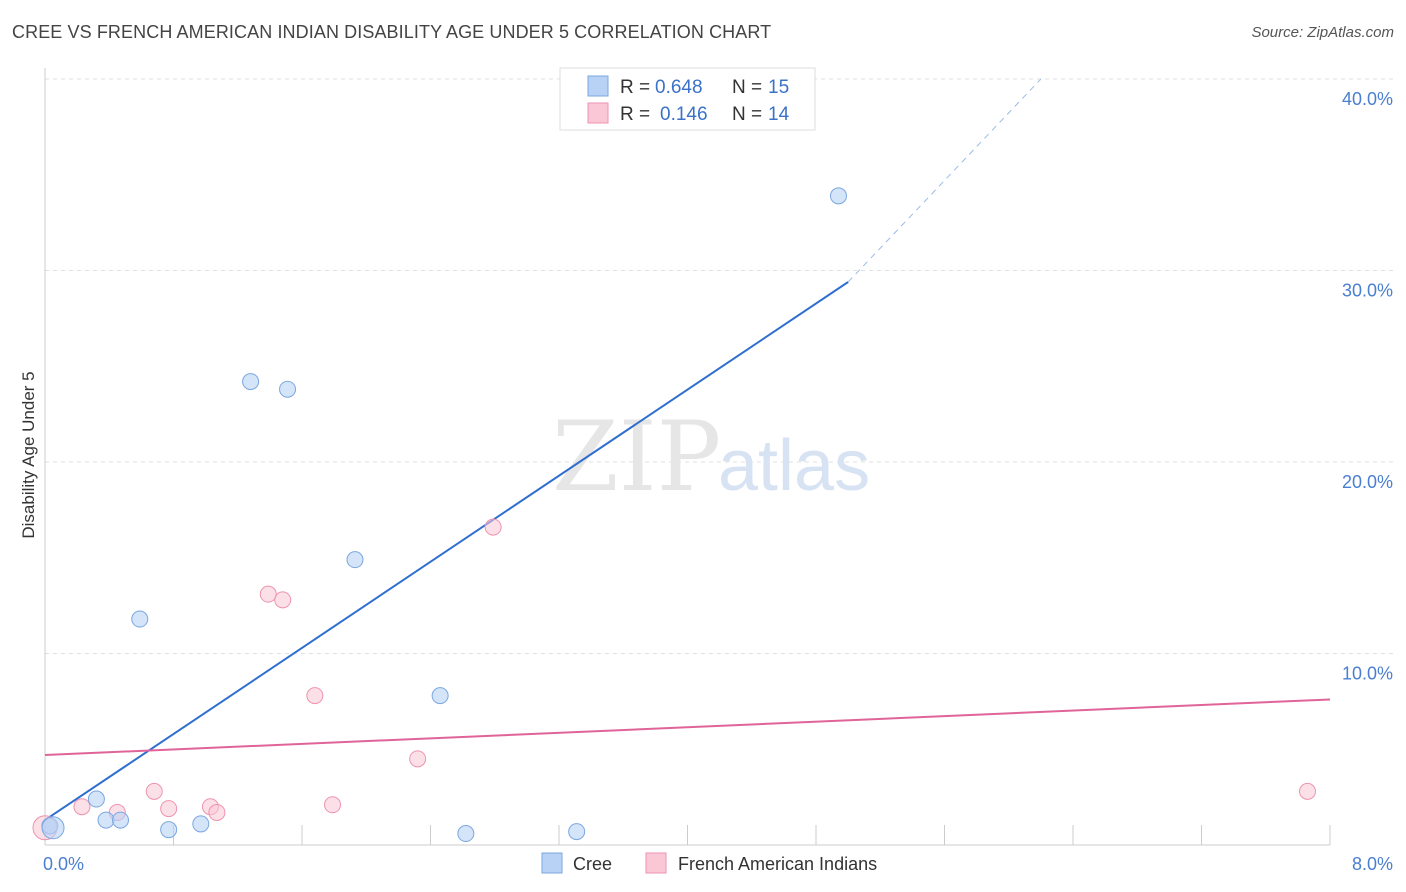 The height and width of the screenshot is (892, 1406). I want to click on watermark-atlas: atlas, so click(794, 466).